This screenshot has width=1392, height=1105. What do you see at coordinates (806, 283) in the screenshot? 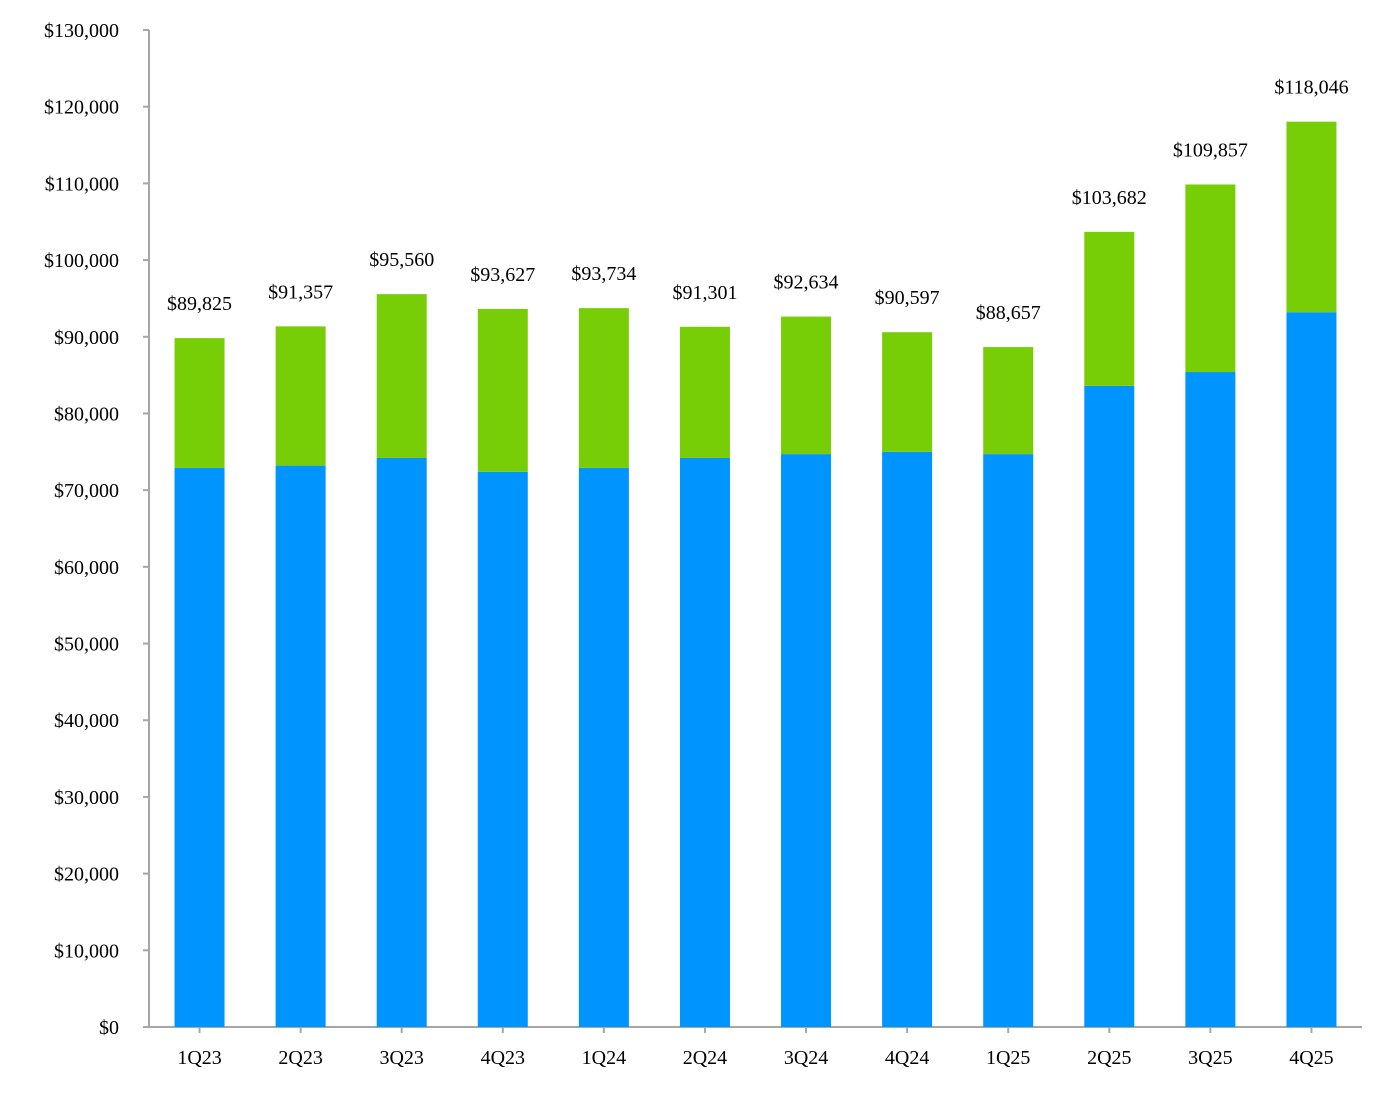
I see `data-label-total: $92,634` at bounding box center [806, 283].